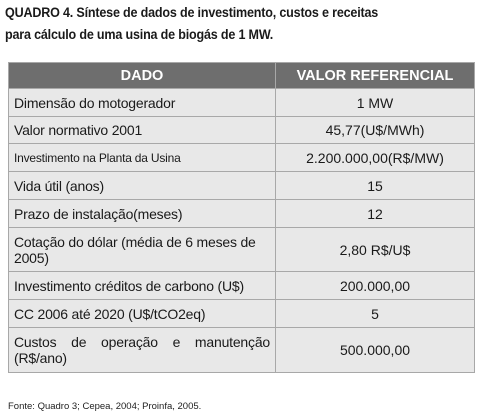 The height and width of the screenshot is (416, 477). Describe the element at coordinates (375, 285) in the screenshot. I see `row-value: 200.000,00` at that location.